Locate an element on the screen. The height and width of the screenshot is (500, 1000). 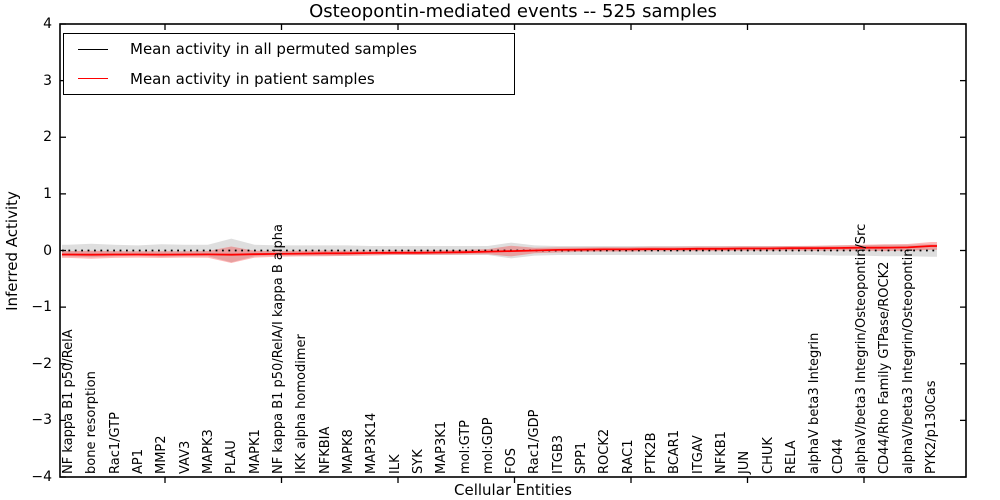
x-tick-label: ILK is located at coordinates (395, 464).